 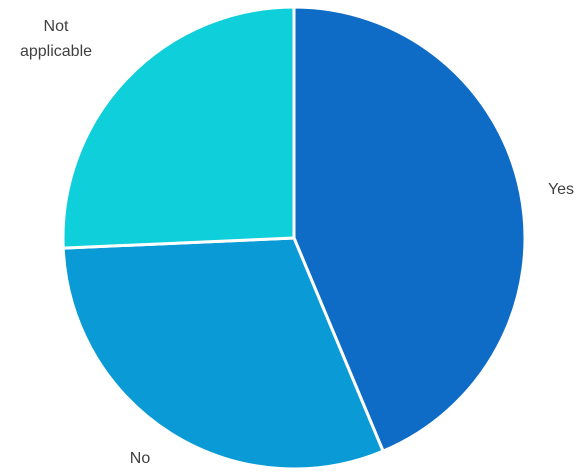 I want to click on slice-label-not-applicable: Not applicable, so click(x=56, y=39).